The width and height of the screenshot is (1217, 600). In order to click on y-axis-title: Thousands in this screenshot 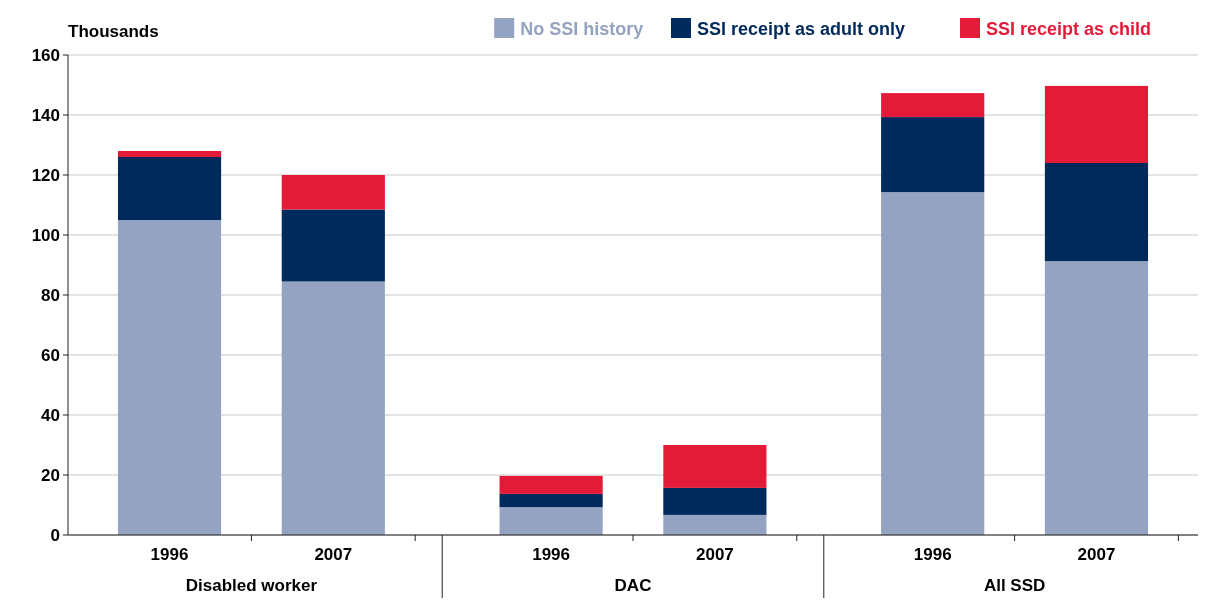, I will do `click(113, 31)`.